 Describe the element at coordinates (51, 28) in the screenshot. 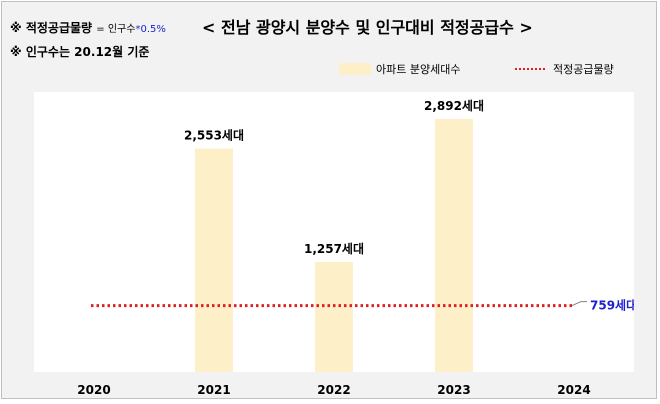

I see `formula-label: ※ 적정공급물량` at that location.